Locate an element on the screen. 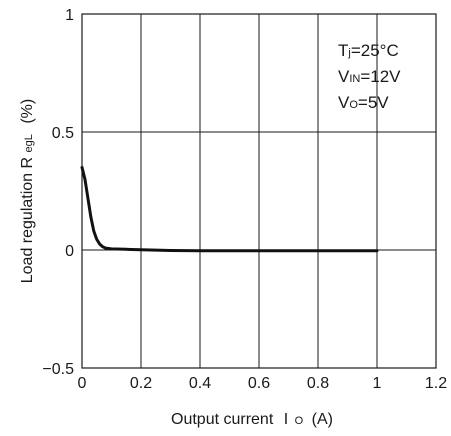 The image size is (451, 436). y-tick-label: −0.5 is located at coordinates (58, 369).